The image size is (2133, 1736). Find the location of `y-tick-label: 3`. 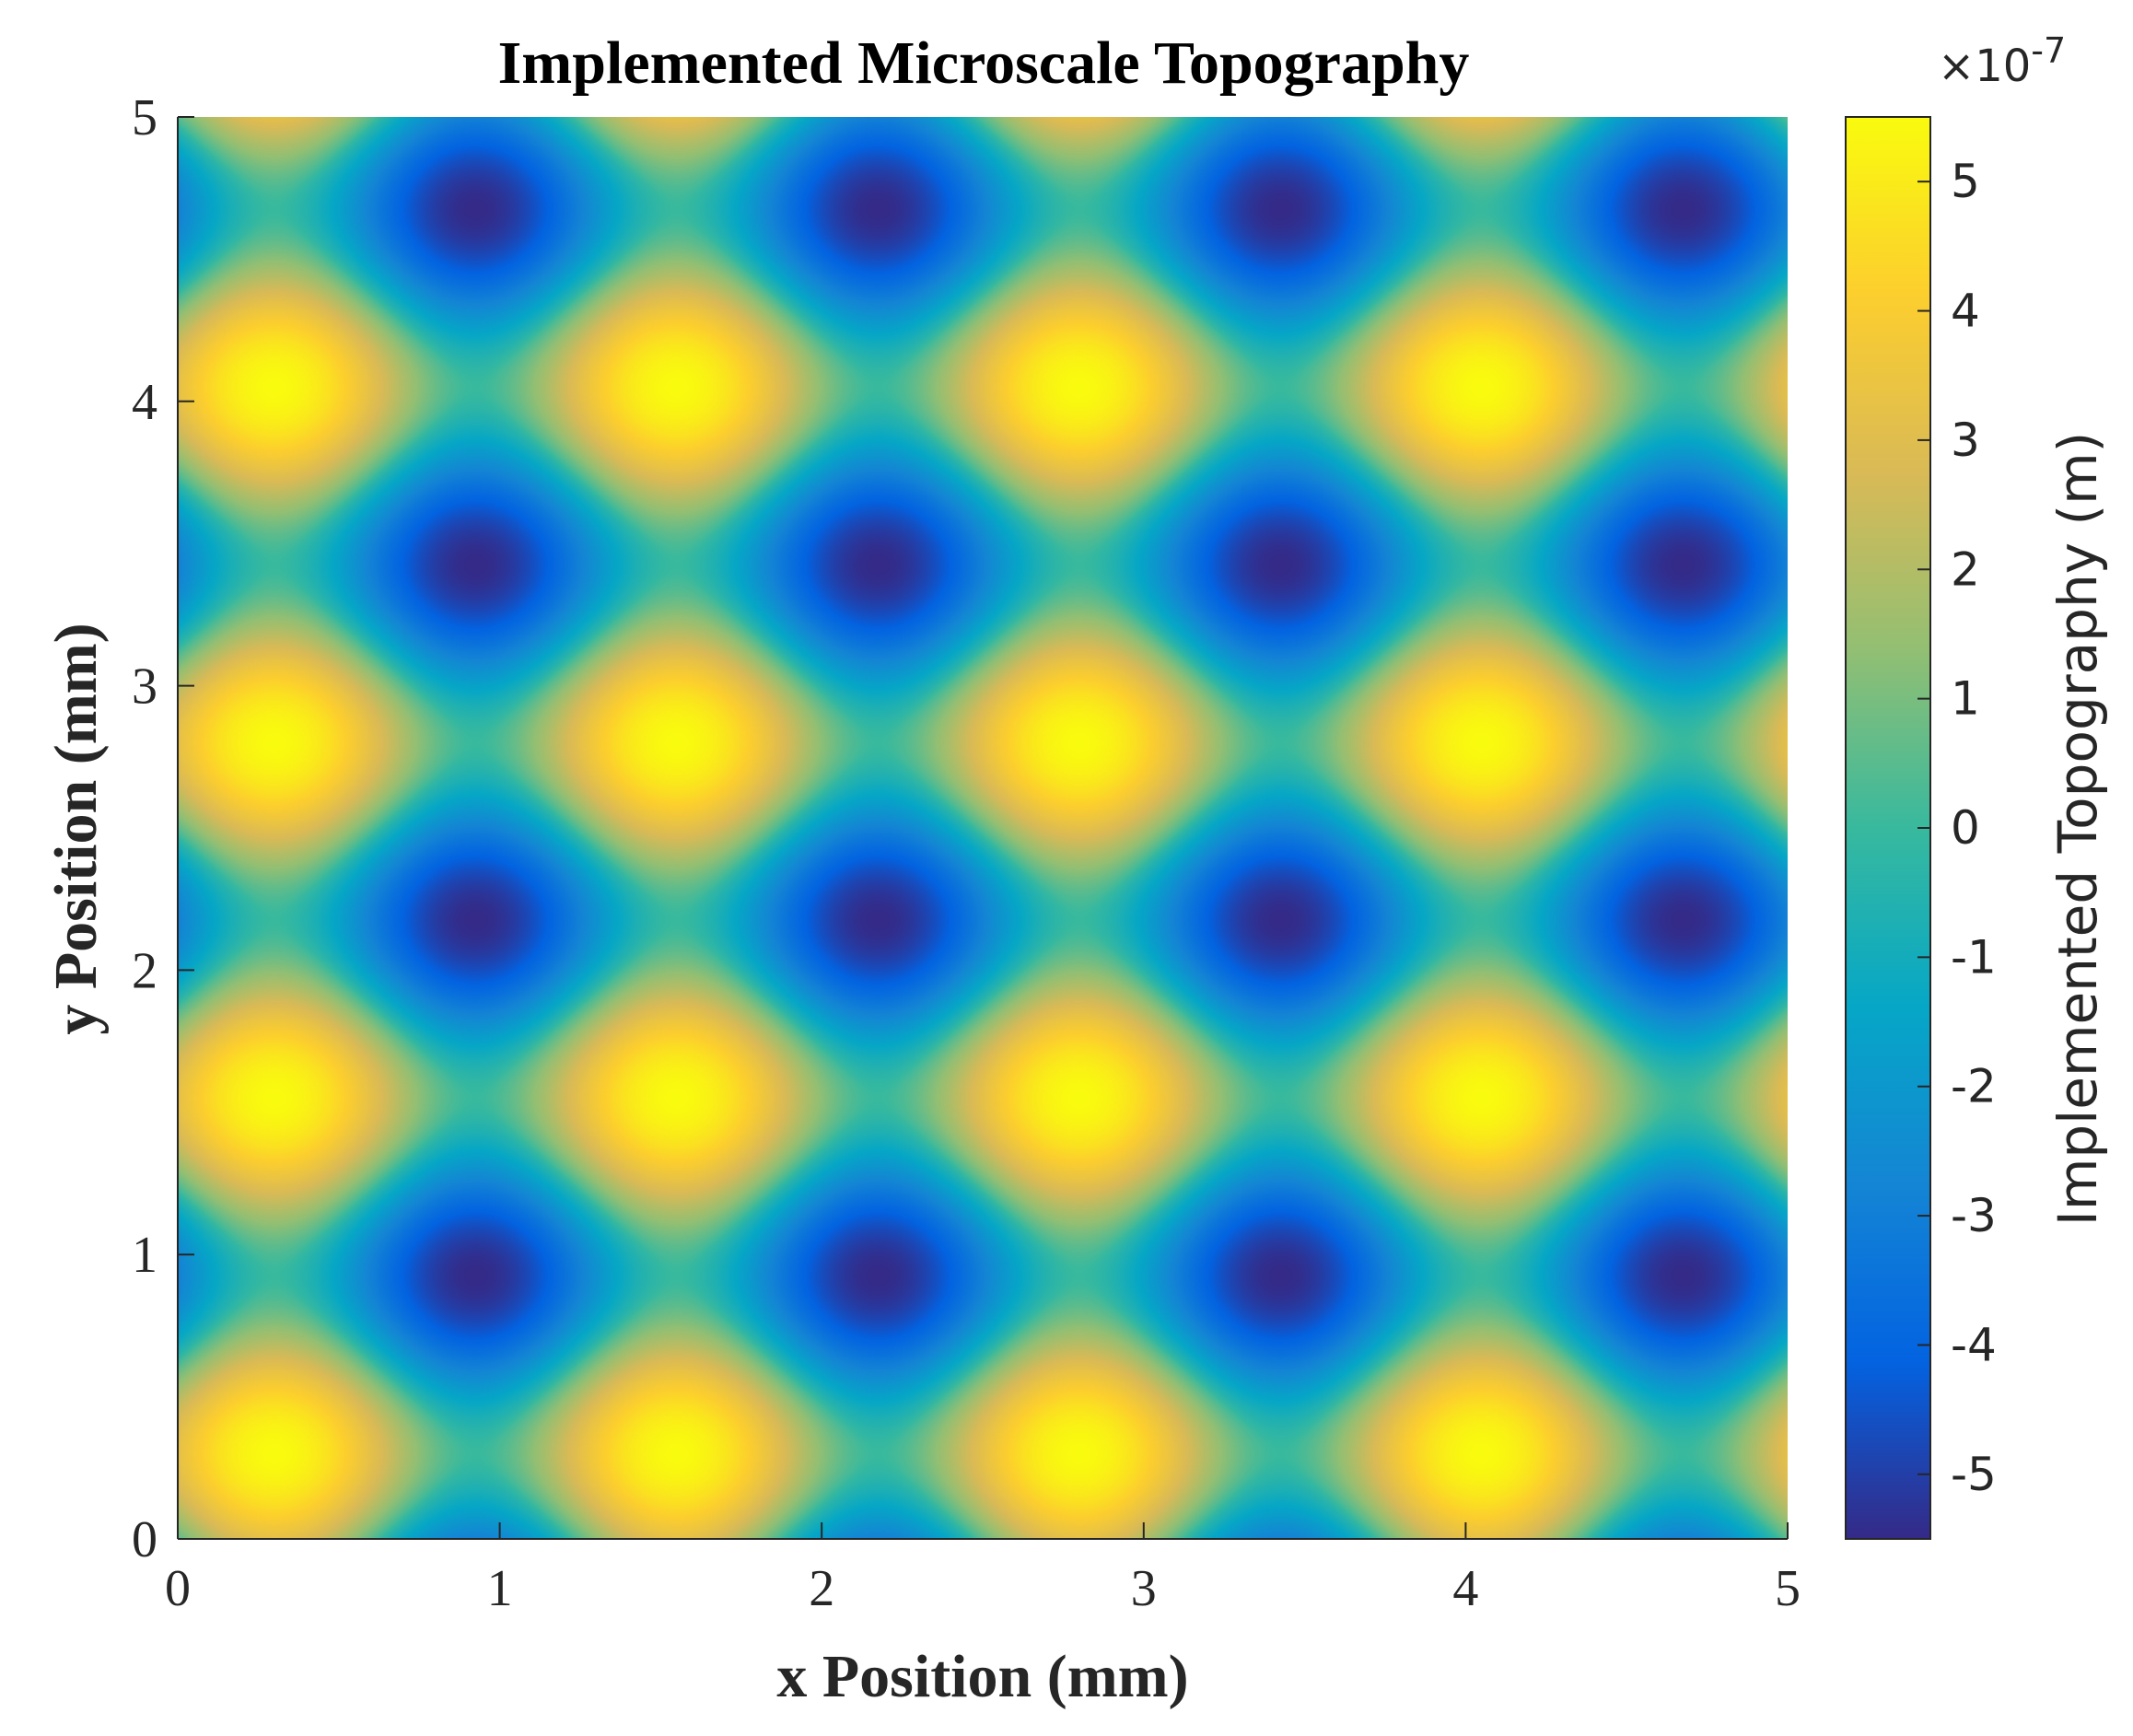

y-tick-label: 3 is located at coordinates (144, 687).